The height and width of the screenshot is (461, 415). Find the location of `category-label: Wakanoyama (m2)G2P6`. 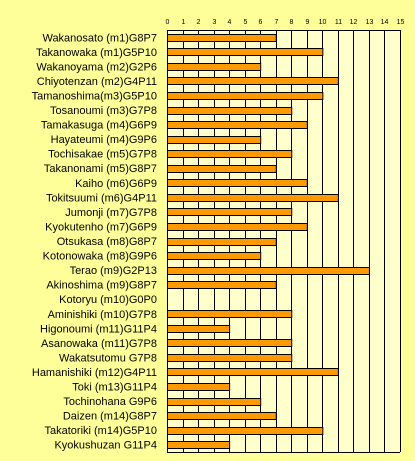

category-label: Wakanoyama (m2)G2P6 is located at coordinates (96, 67).